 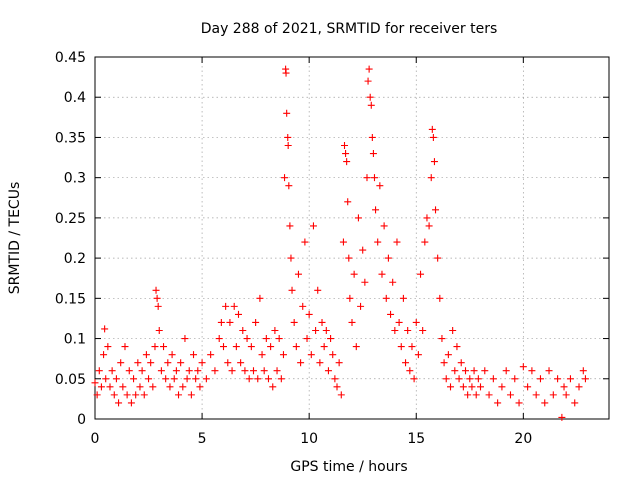 What do you see at coordinates (75, 98) in the screenshot?
I see `y-tick-label: 0.4` at bounding box center [75, 98].